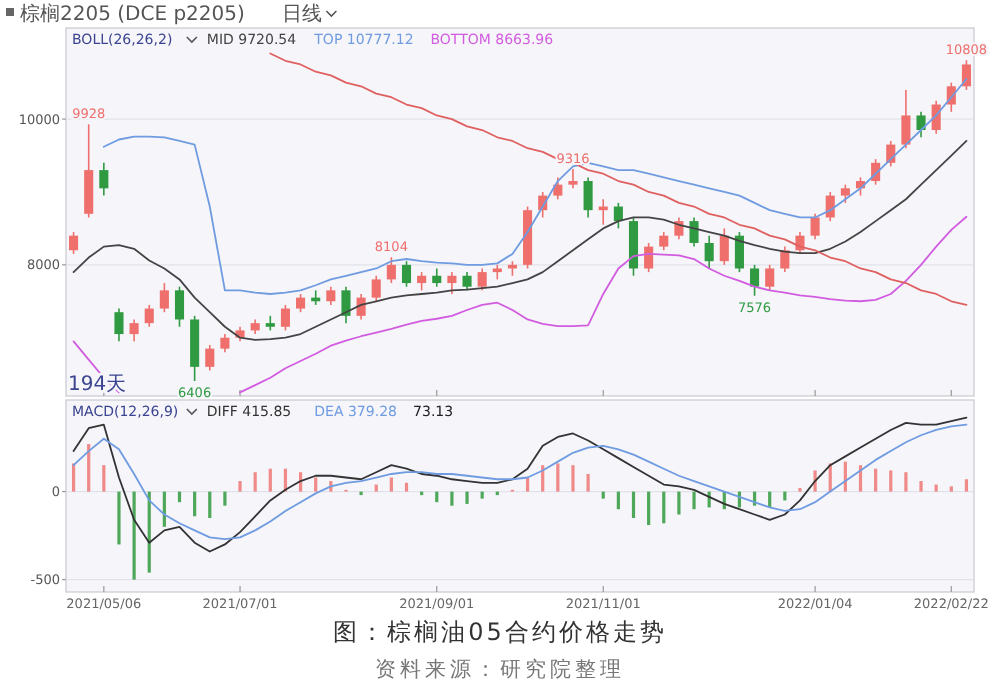  I want to click on text: 资料来源：研究院整理, so click(500, 669).